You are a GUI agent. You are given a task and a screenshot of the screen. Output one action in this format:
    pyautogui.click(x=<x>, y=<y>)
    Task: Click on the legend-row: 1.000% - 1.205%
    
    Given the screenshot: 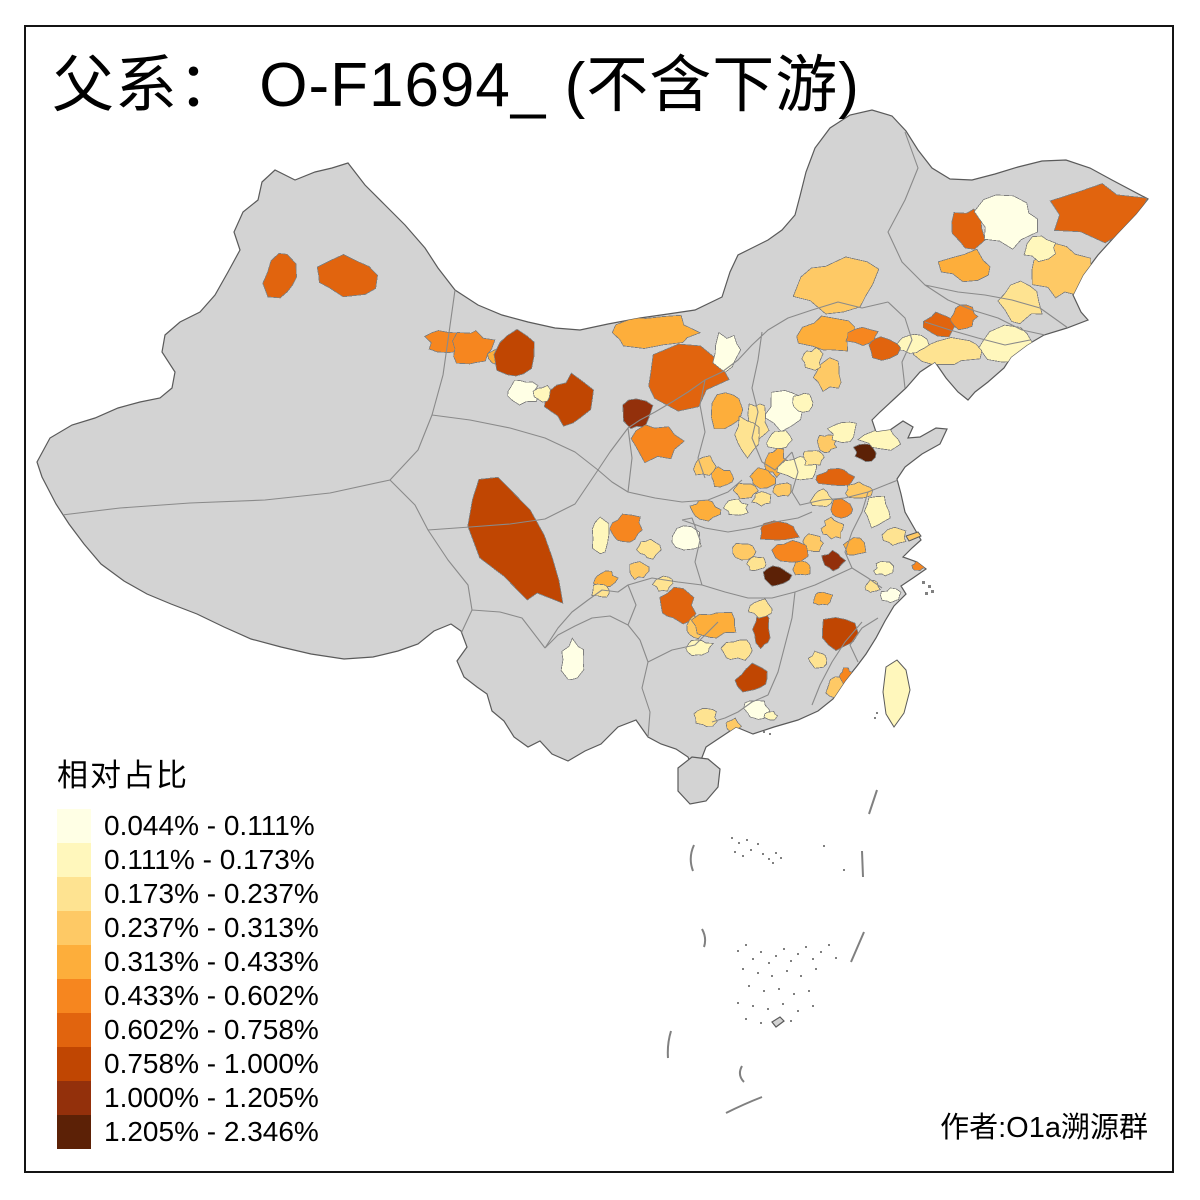 What is the action you would take?
    pyautogui.click(x=188, y=1098)
    